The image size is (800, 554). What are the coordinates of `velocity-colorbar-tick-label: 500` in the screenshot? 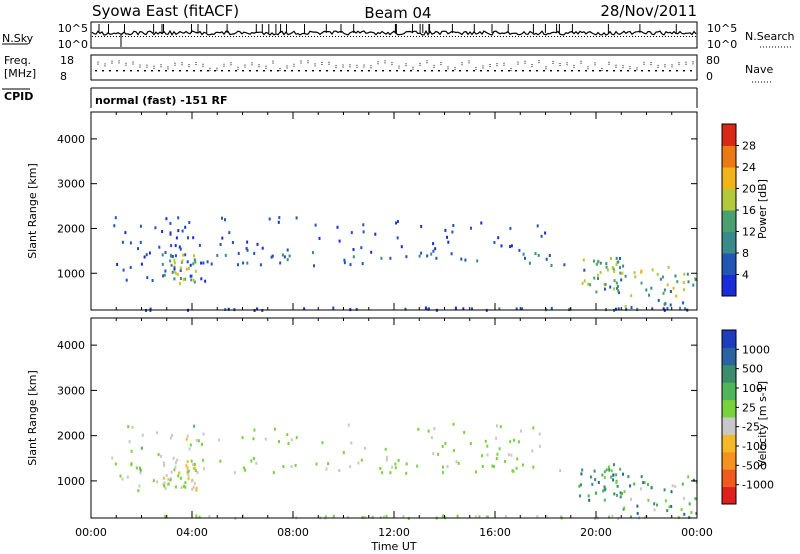 It's located at (752, 369).